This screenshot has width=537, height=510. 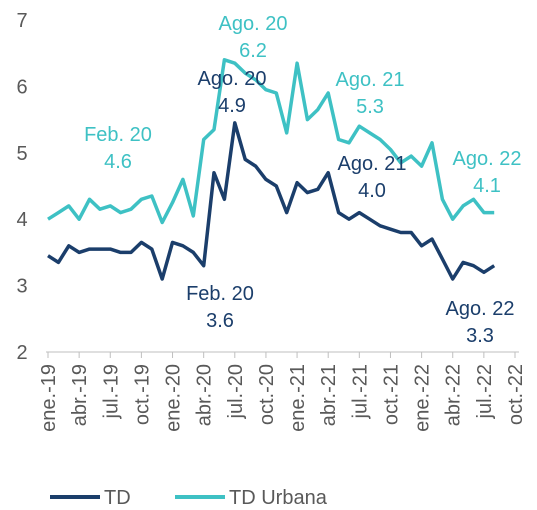 What do you see at coordinates (360, 391) in the screenshot?
I see `x-tick-label: jul.-21` at bounding box center [360, 391].